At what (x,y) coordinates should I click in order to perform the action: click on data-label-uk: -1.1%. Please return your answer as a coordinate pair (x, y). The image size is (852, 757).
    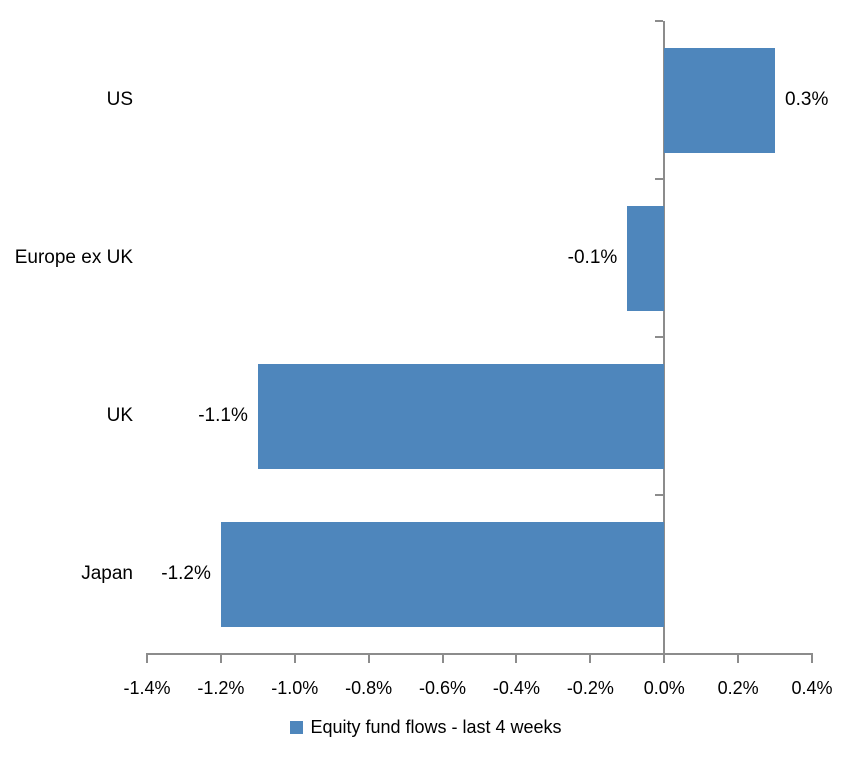
    Looking at the image, I should click on (223, 415).